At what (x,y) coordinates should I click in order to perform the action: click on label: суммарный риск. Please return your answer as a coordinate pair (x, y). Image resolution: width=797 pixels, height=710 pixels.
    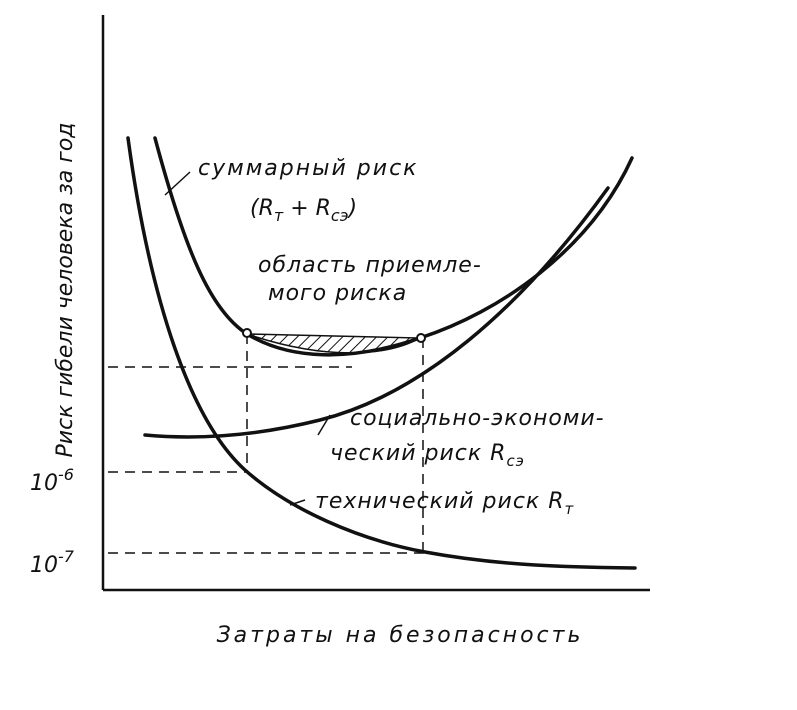
    Looking at the image, I should click on (308, 168).